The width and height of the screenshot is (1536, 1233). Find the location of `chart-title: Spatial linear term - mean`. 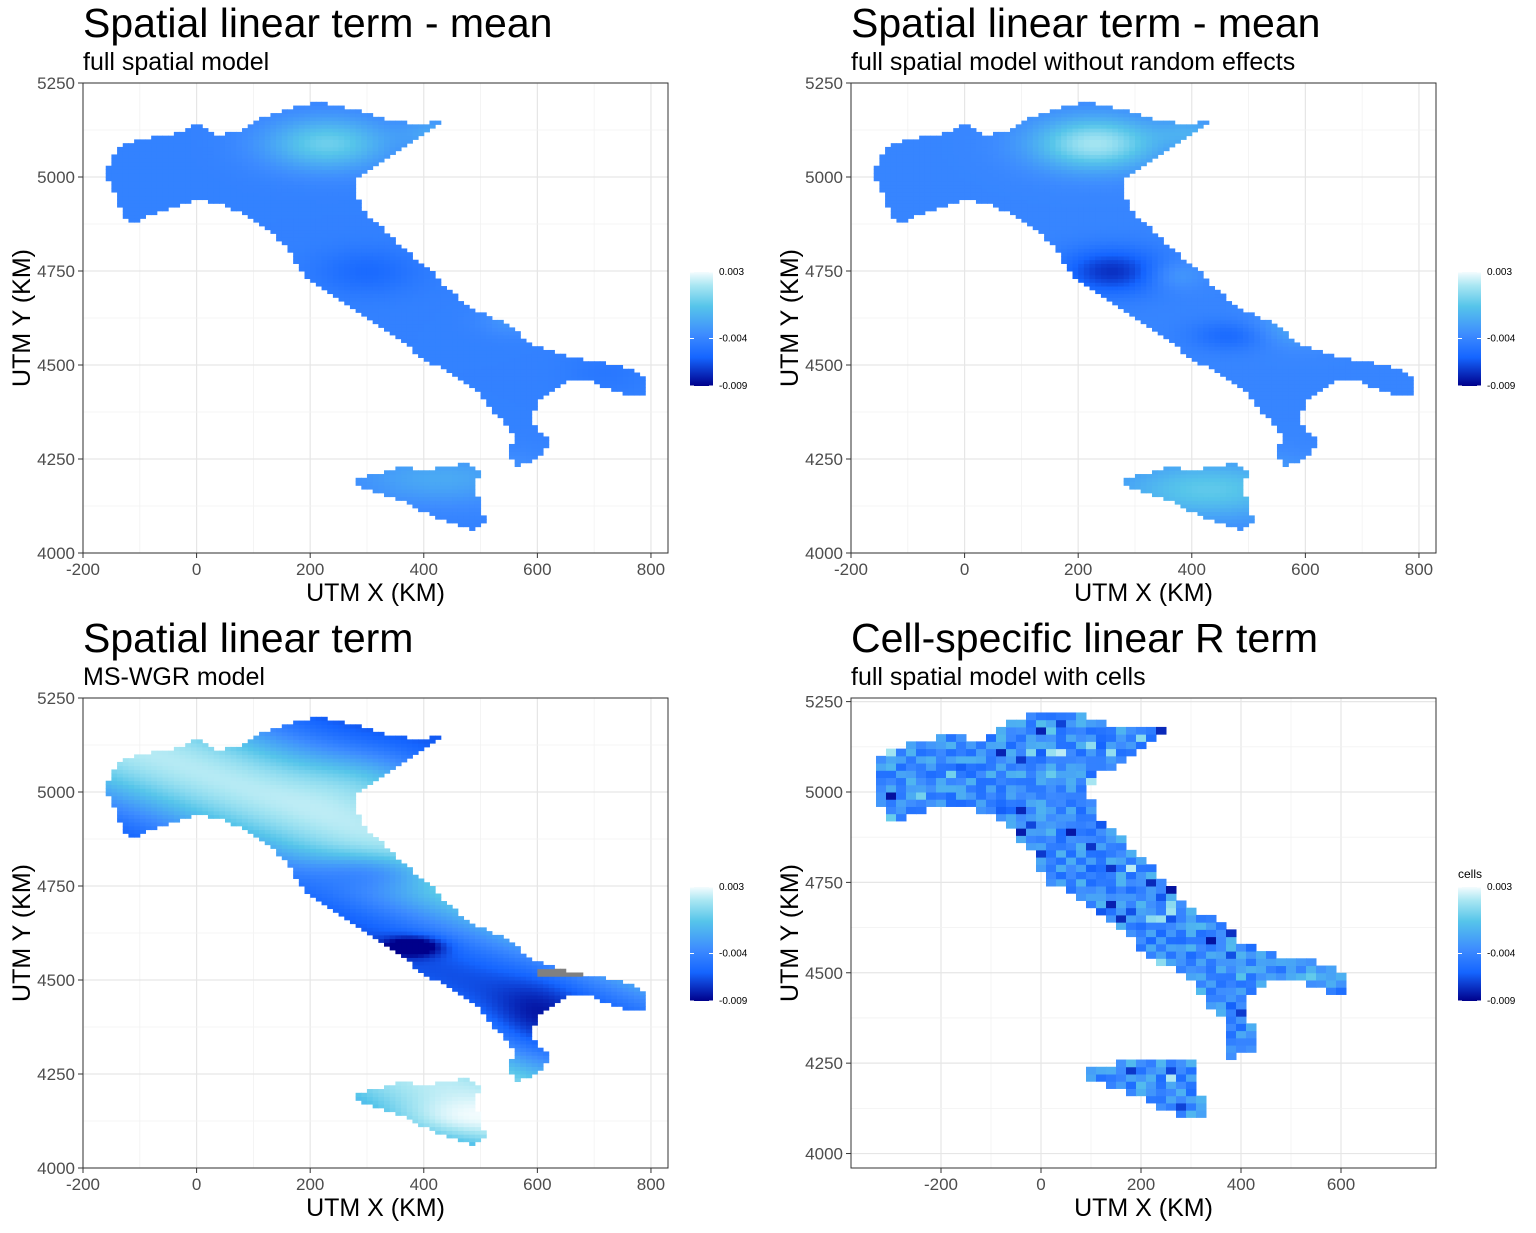

chart-title: Spatial linear term - mean is located at coordinates (317, 23).